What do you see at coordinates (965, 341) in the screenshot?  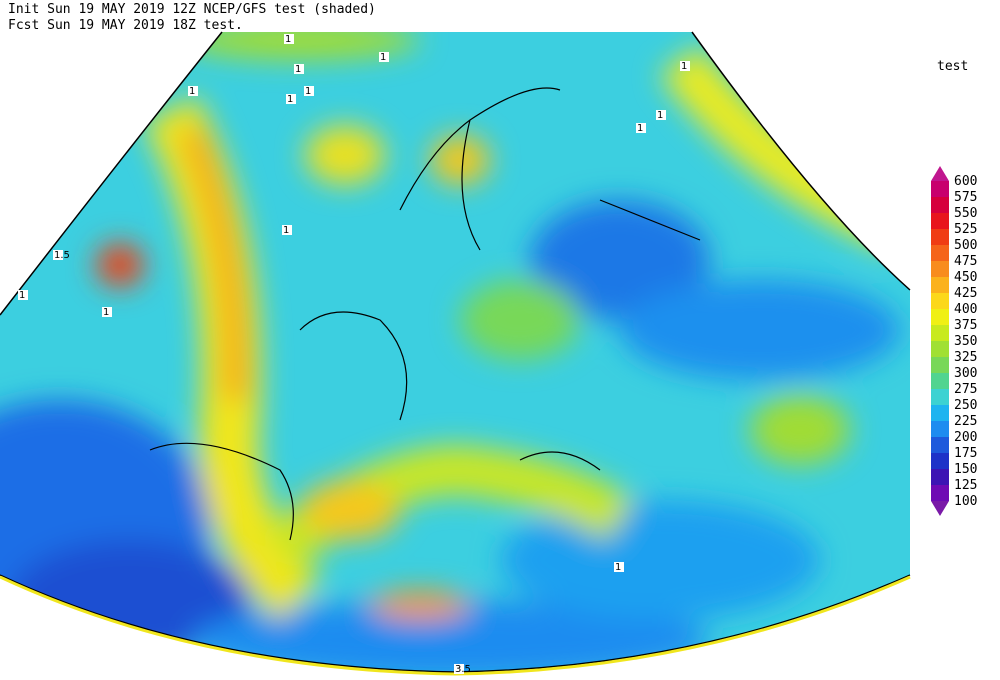 I see `colorbar-label: 350` at bounding box center [965, 341].